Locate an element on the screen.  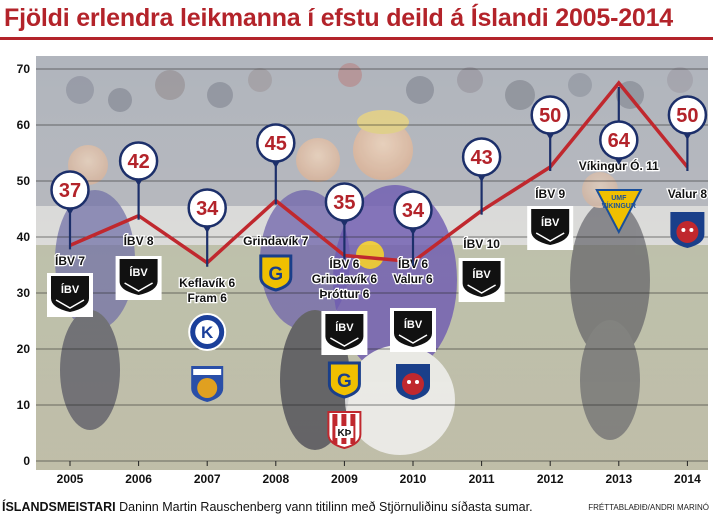
team-label: Valur 8 is located at coordinates (688, 194).